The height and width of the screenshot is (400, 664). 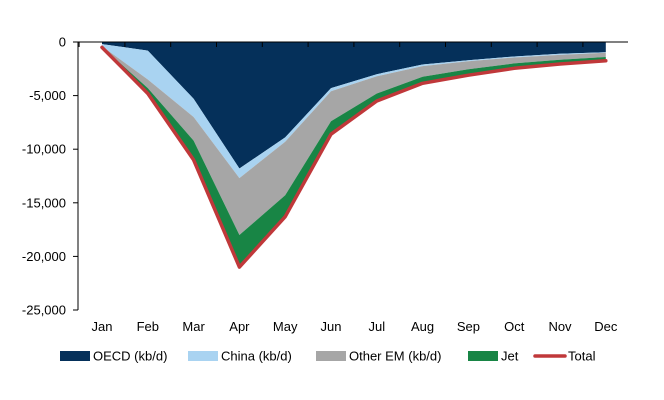 What do you see at coordinates (514, 326) in the screenshot?
I see `x-tick-label: Oct` at bounding box center [514, 326].